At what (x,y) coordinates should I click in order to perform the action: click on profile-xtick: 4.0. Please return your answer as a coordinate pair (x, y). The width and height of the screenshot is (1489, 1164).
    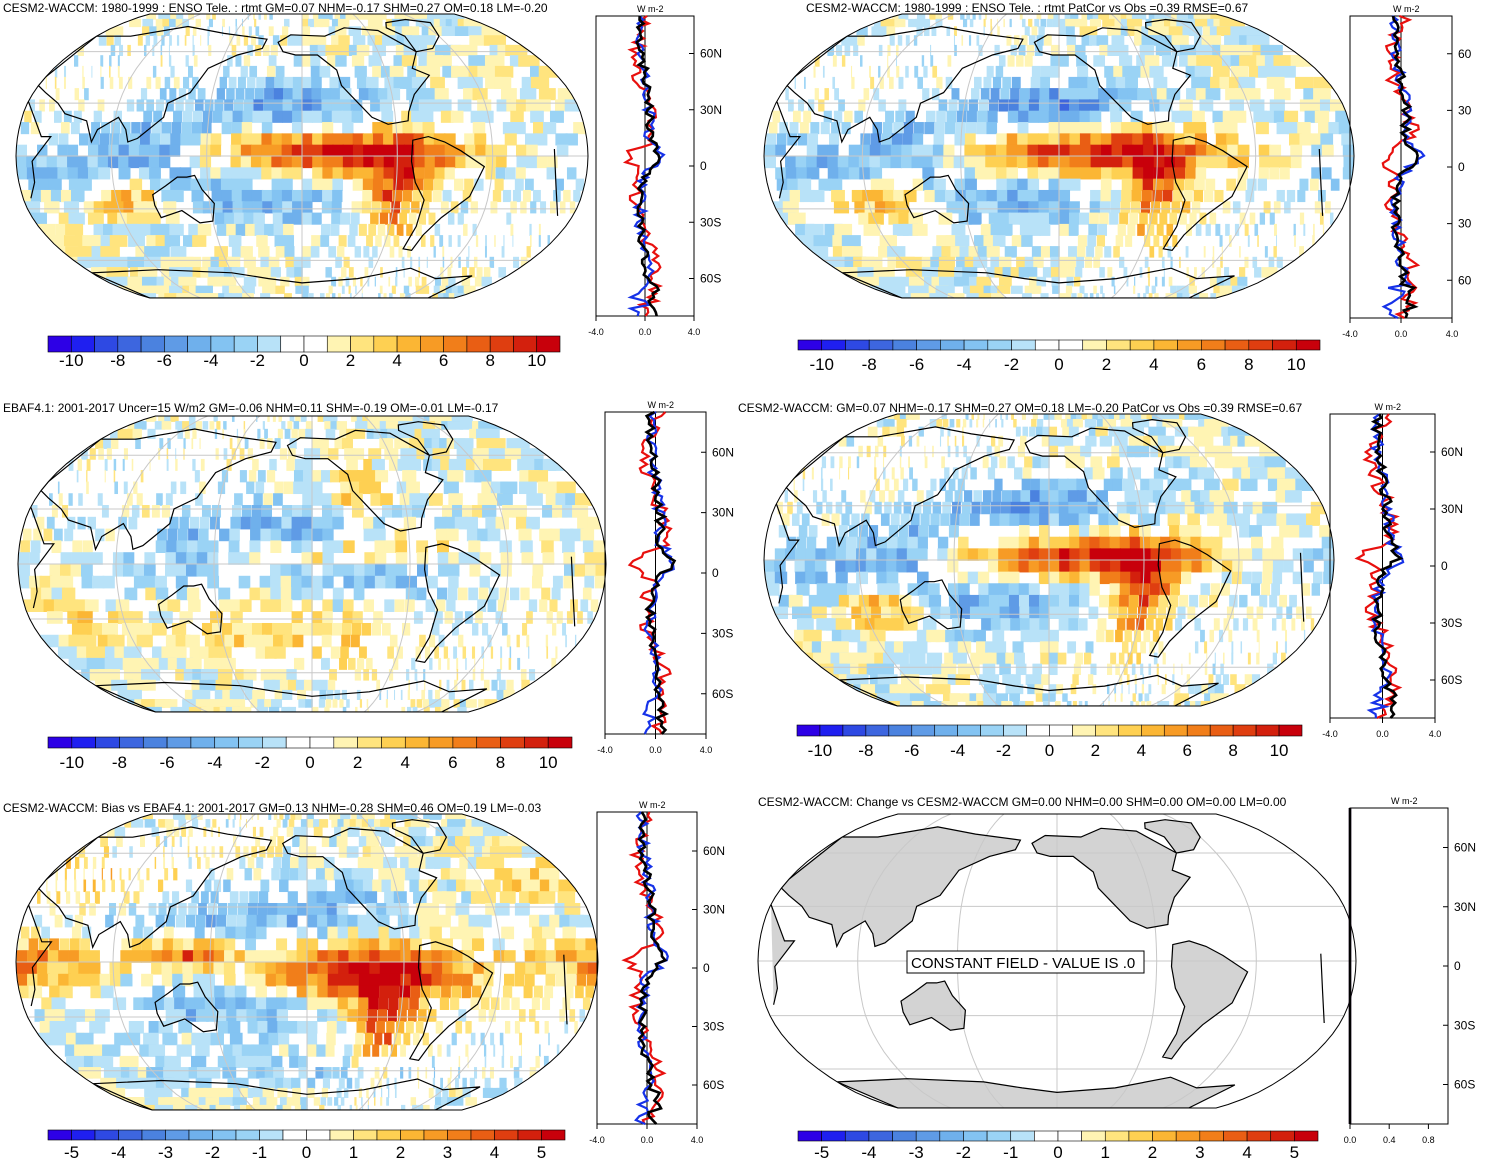
    Looking at the image, I should click on (1452, 334).